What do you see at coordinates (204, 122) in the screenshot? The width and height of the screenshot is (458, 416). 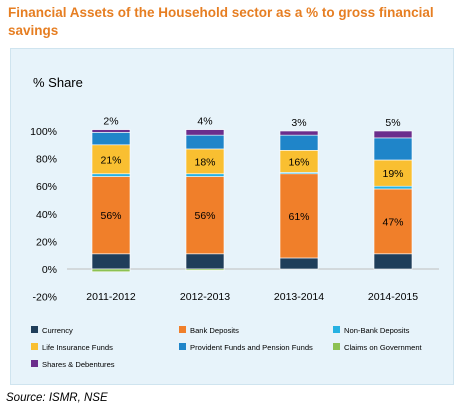 I see `data-label: 4%` at bounding box center [204, 122].